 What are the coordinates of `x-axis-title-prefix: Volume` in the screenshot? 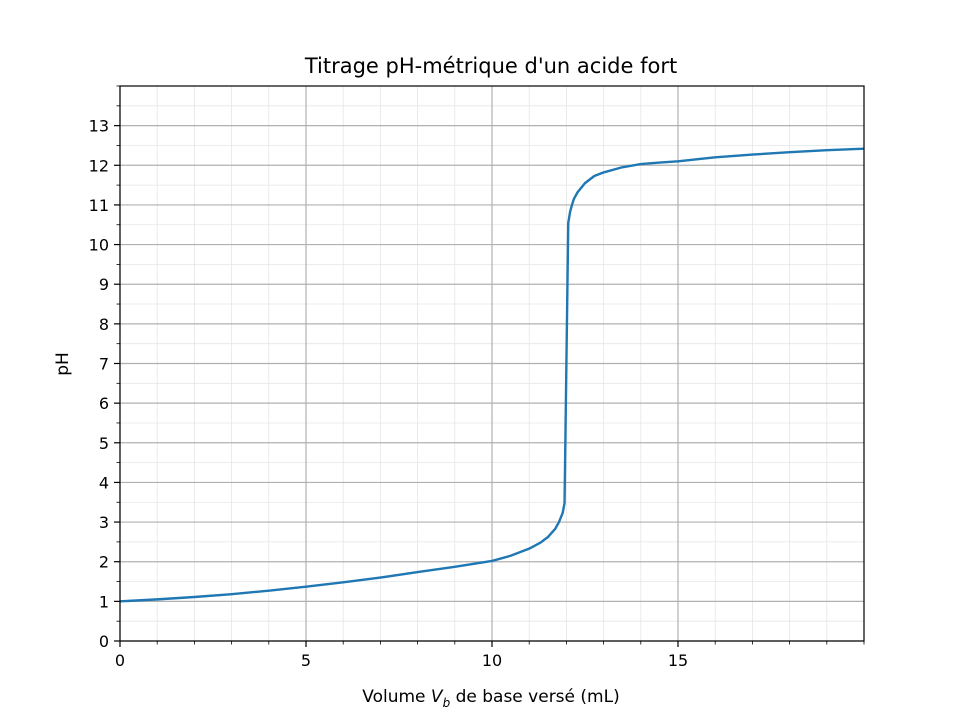 It's located at (396, 697).